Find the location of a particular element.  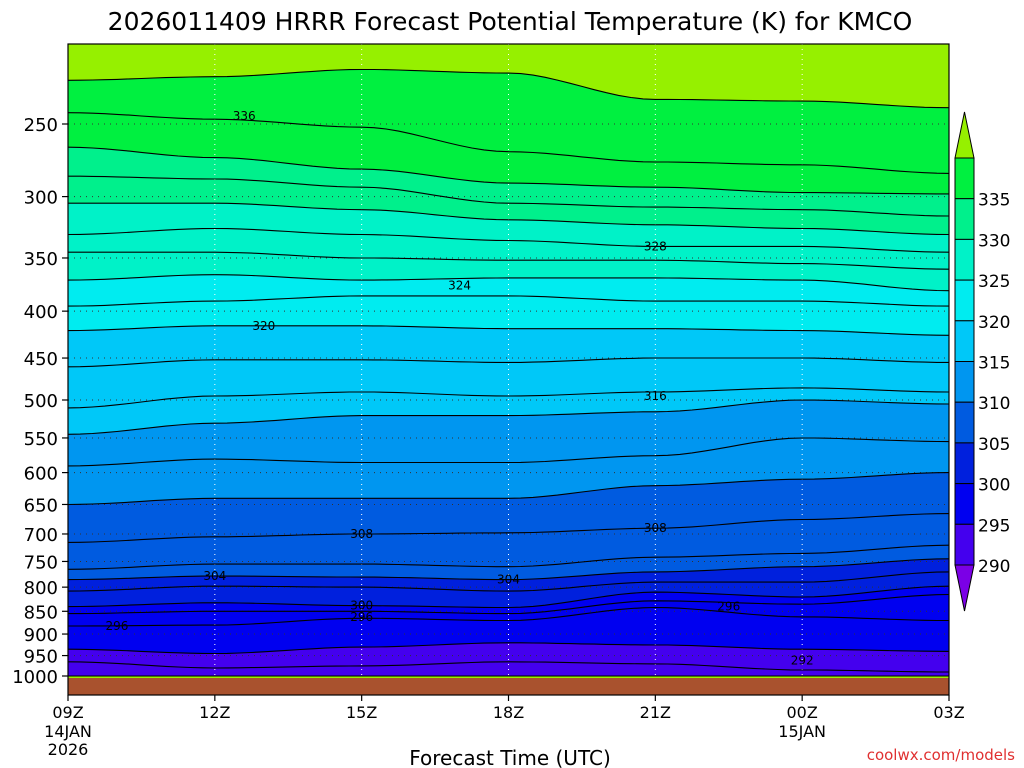

isentrope-label-9: 300 is located at coordinates (361, 606).